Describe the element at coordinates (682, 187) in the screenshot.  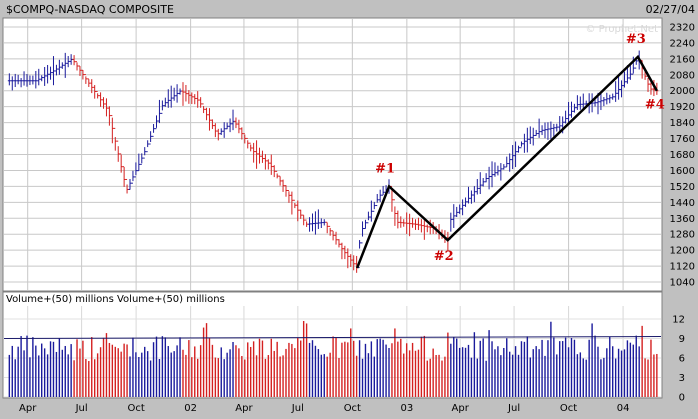
I see `price-tick-label: 1520` at that location.